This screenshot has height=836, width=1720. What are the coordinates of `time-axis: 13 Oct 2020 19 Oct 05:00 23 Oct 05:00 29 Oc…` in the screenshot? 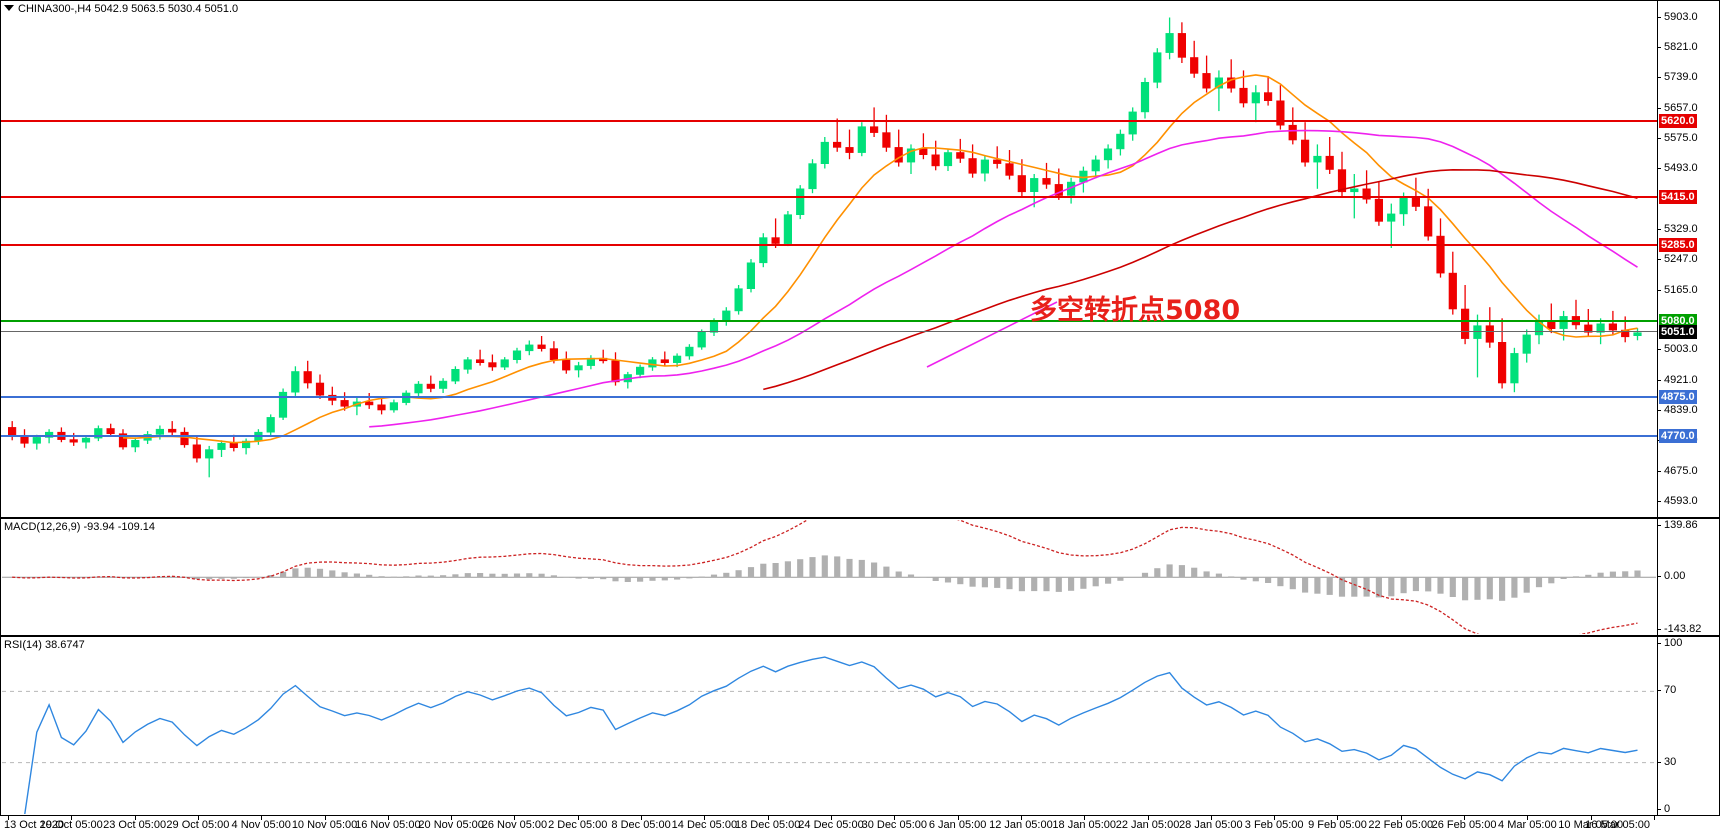 It's located at (860, 826).